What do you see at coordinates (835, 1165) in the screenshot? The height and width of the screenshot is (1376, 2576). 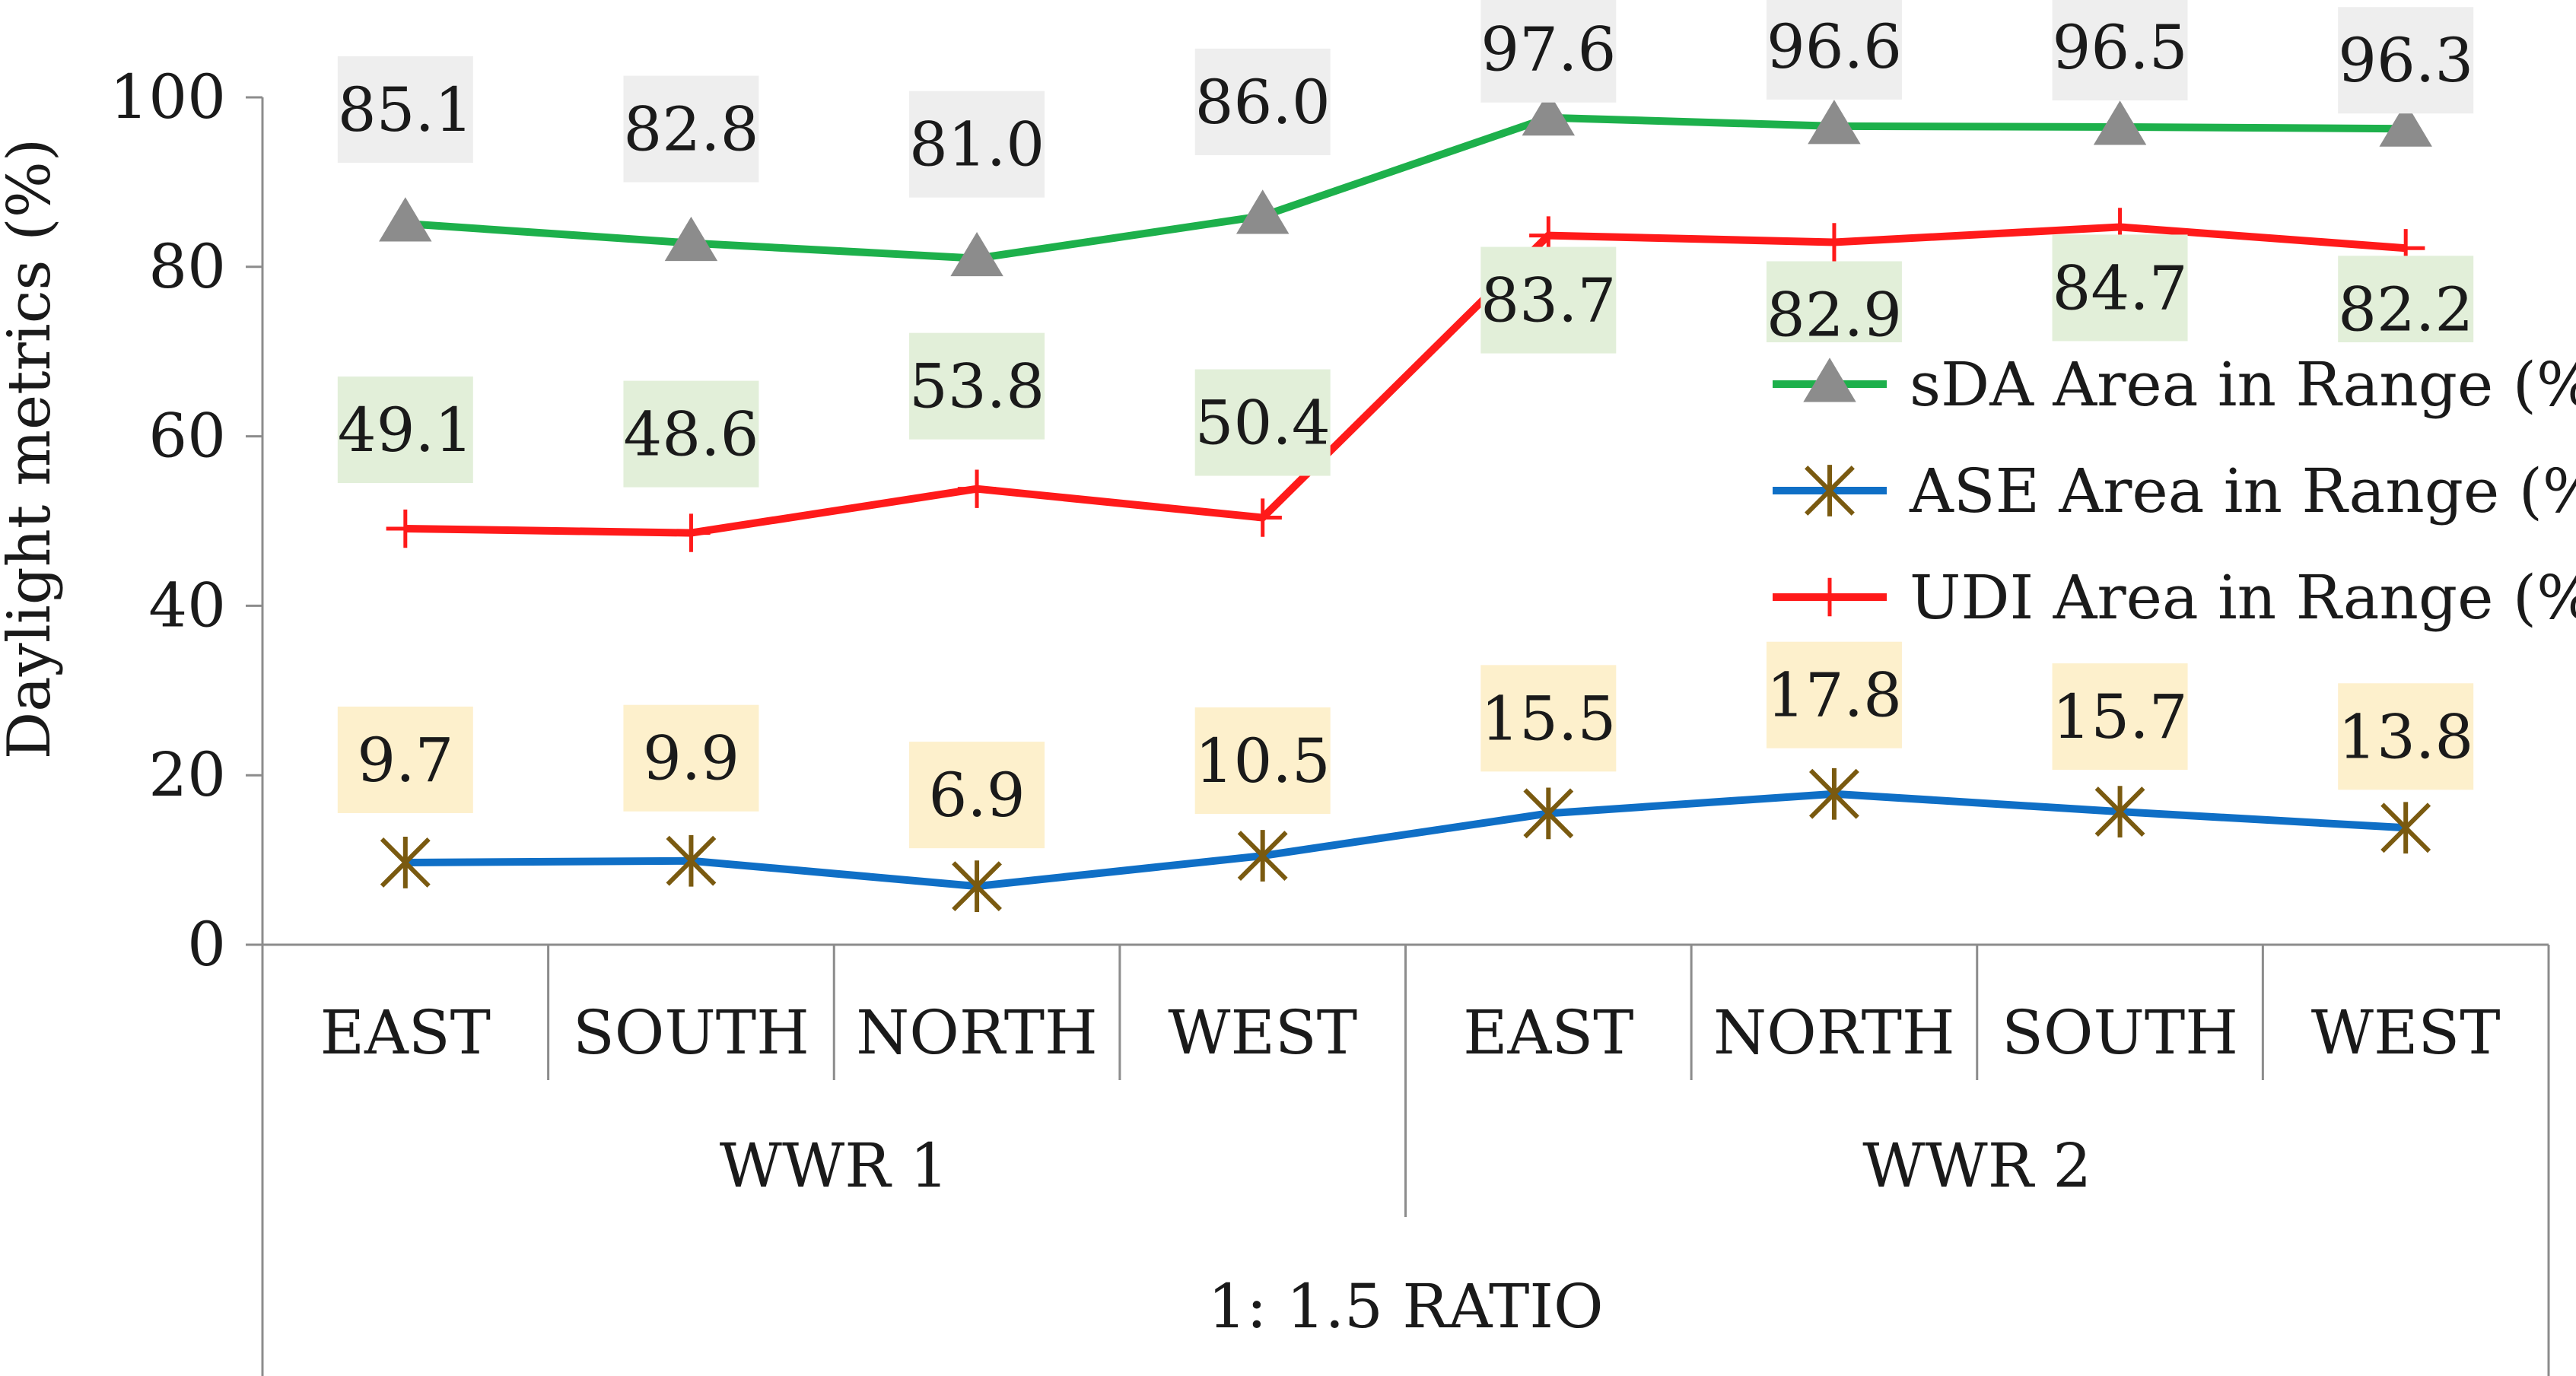 I see `x-group-label: WWR 1` at bounding box center [835, 1165].